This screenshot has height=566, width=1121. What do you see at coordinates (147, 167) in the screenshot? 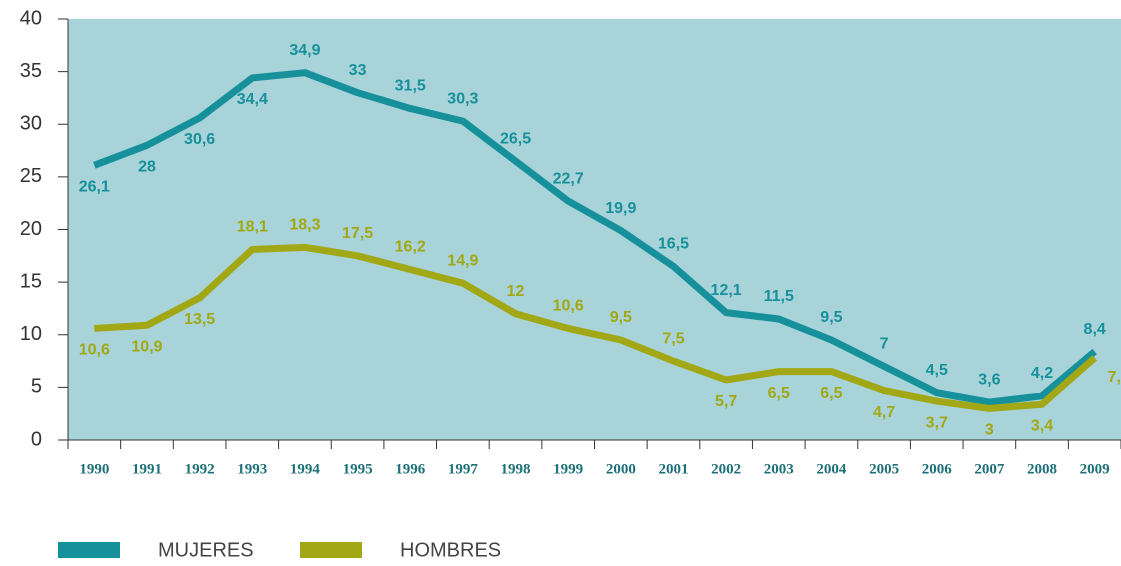
I see `data-label: 28` at bounding box center [147, 167].